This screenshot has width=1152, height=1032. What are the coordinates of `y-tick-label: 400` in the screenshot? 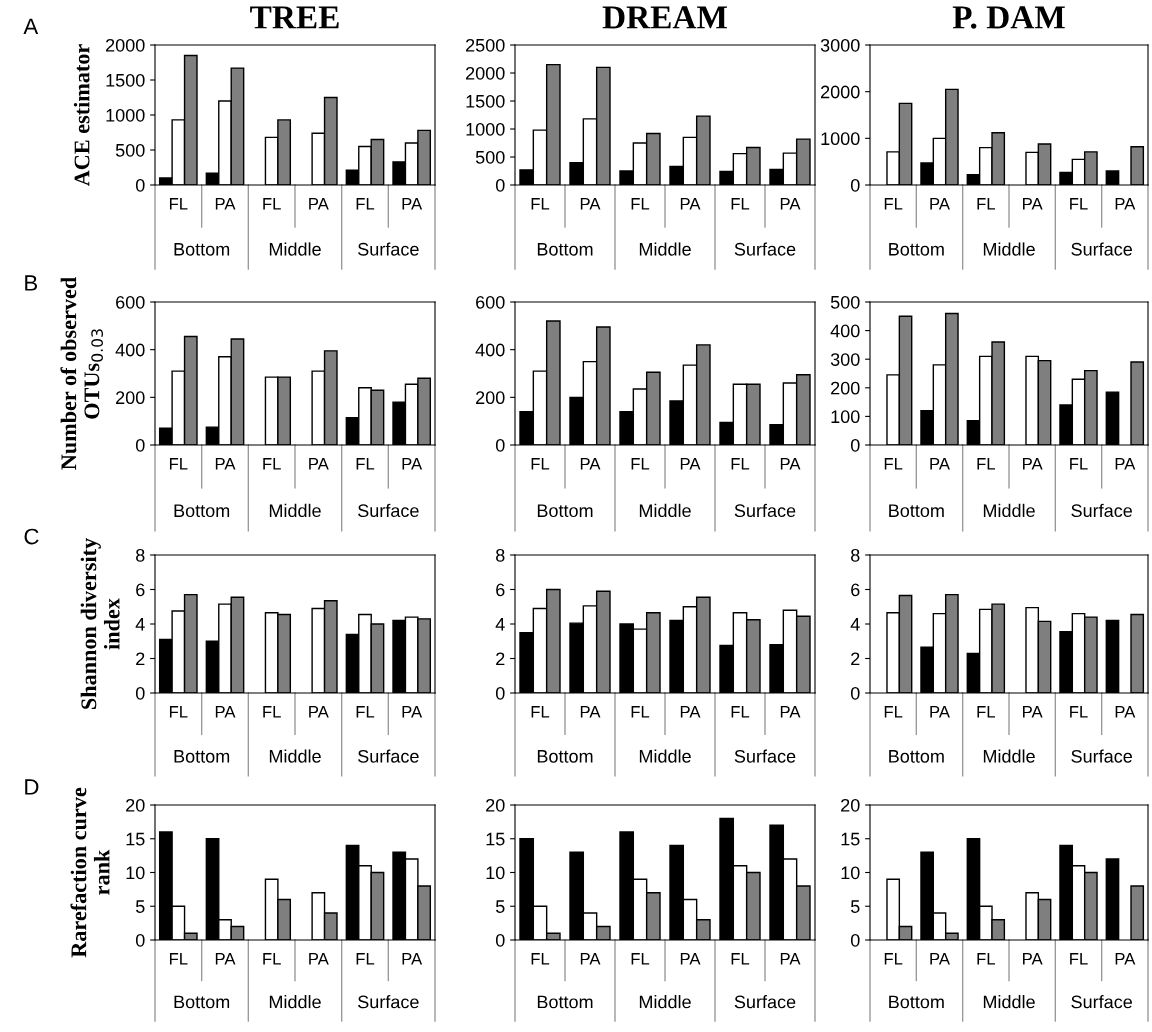 It's located at (130, 350).